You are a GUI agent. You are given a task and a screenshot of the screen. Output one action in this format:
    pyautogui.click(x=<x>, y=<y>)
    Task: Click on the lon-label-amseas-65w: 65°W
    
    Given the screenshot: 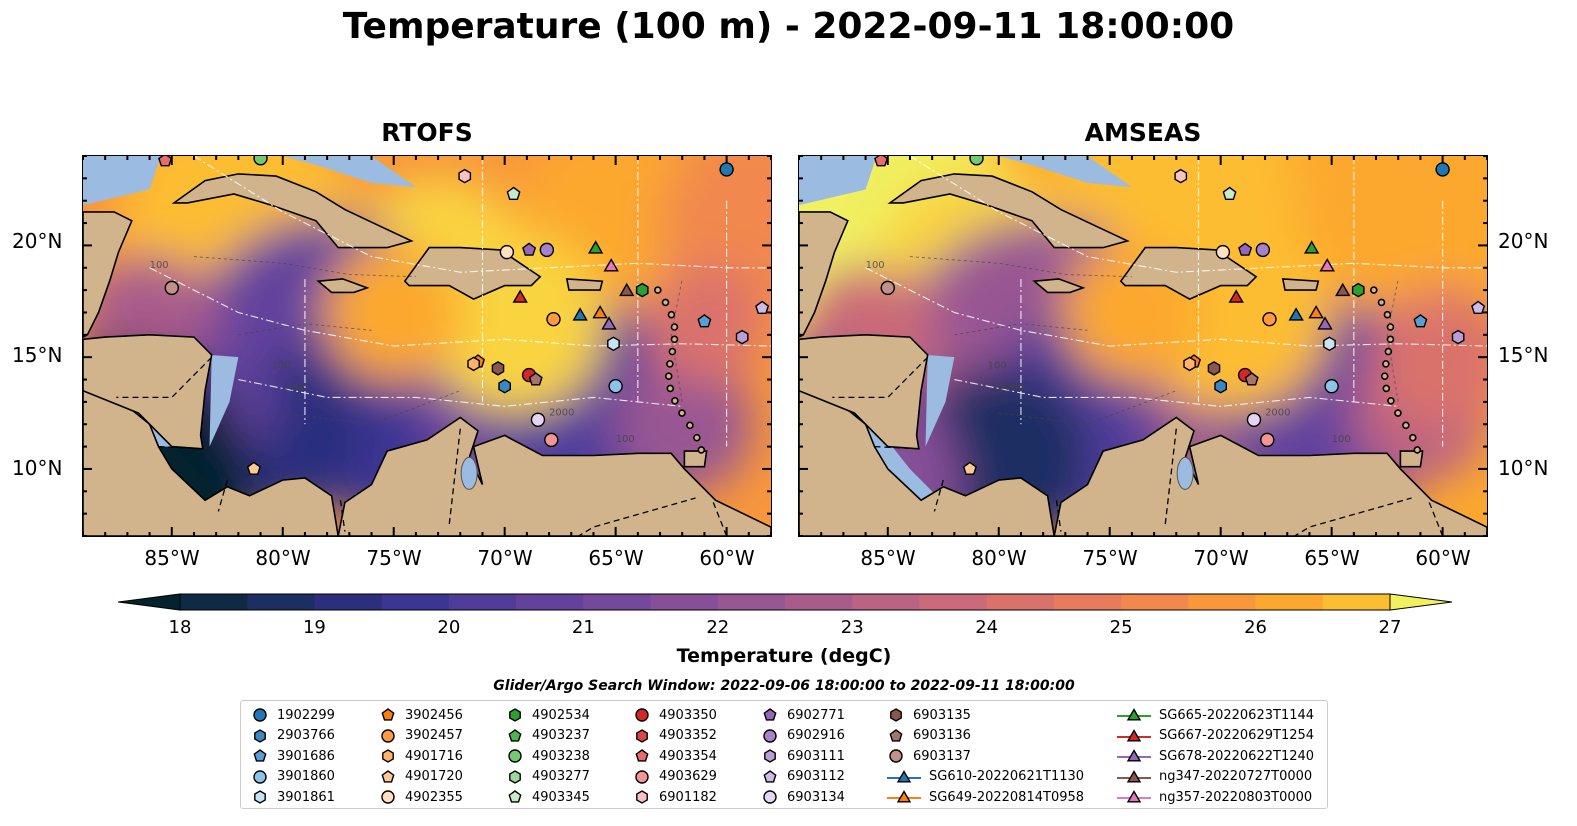 What is the action you would take?
    pyautogui.click(x=1332, y=558)
    